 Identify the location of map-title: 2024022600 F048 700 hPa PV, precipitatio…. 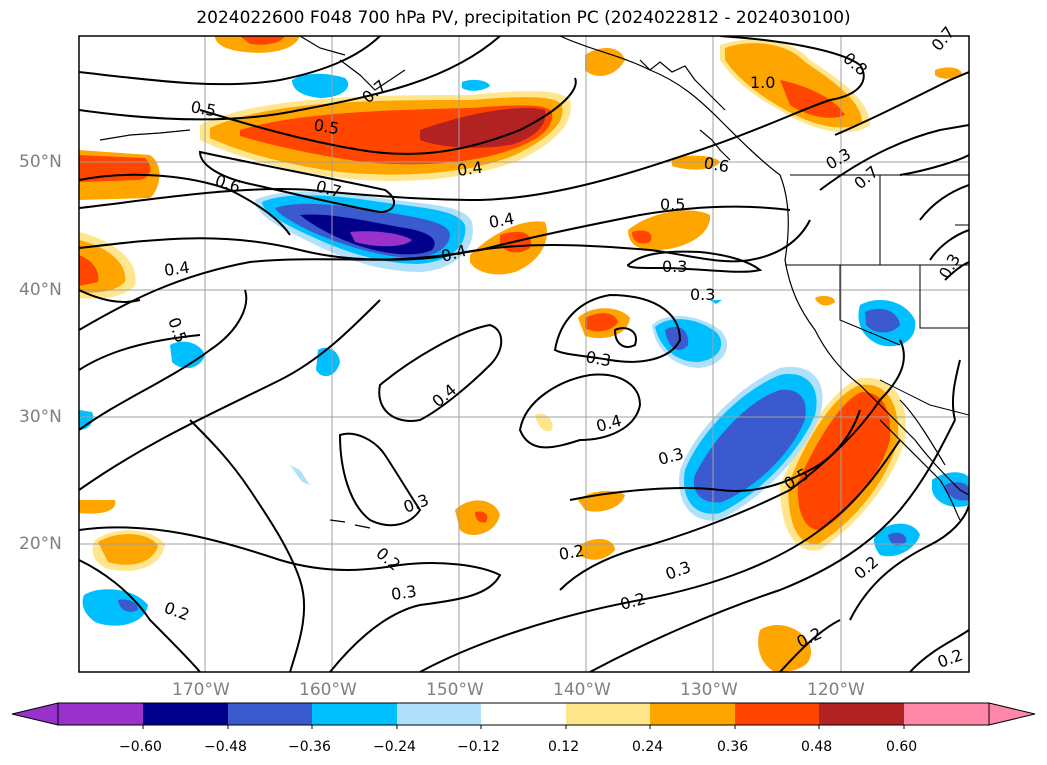
(523, 18).